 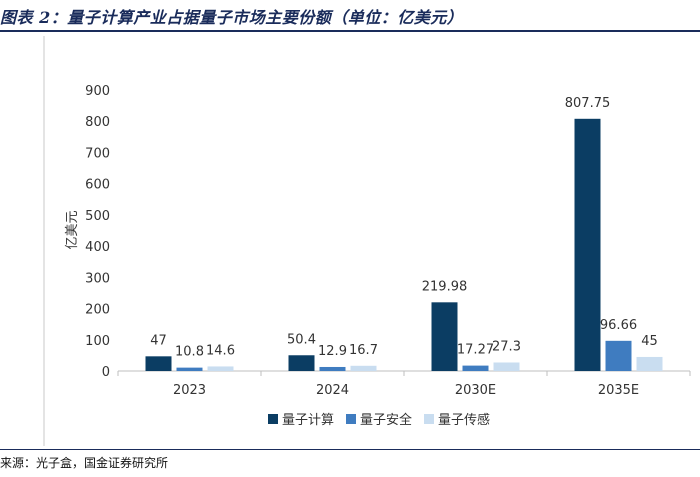 I want to click on x-tick-label: 2024, so click(x=332, y=390).